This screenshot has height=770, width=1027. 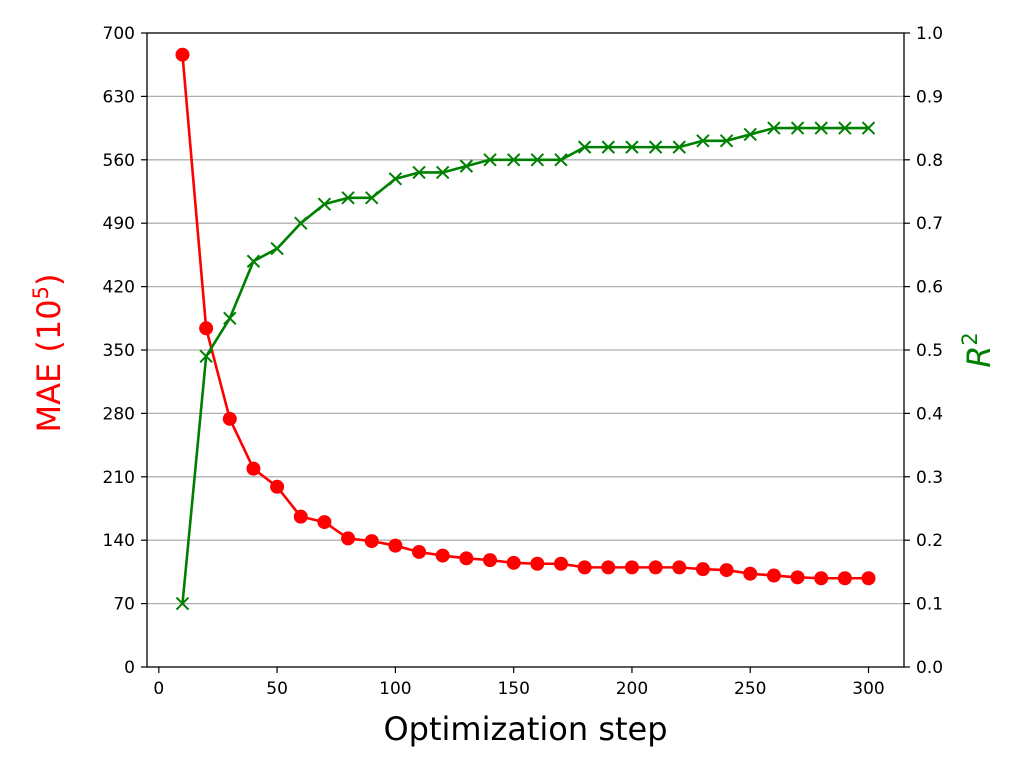 I want to click on x-tick-label: 150, so click(x=513, y=689).